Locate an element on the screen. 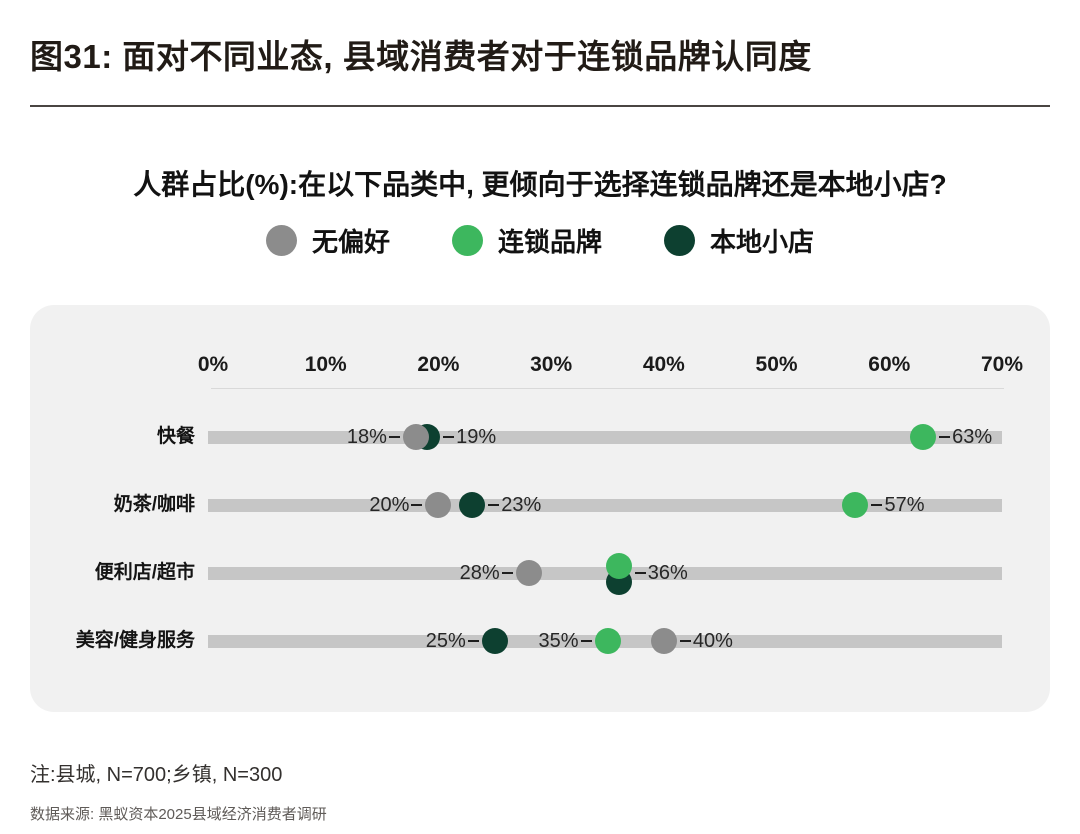 This screenshot has width=1080, height=834. legend-item: 无偏好 is located at coordinates (327, 240).